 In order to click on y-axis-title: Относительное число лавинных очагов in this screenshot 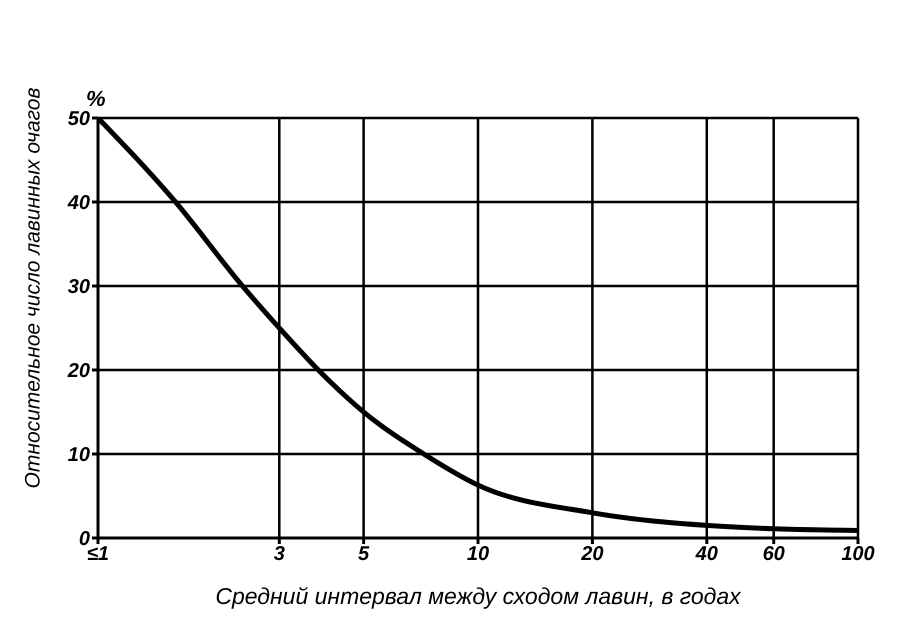, I will do `click(32, 288)`.